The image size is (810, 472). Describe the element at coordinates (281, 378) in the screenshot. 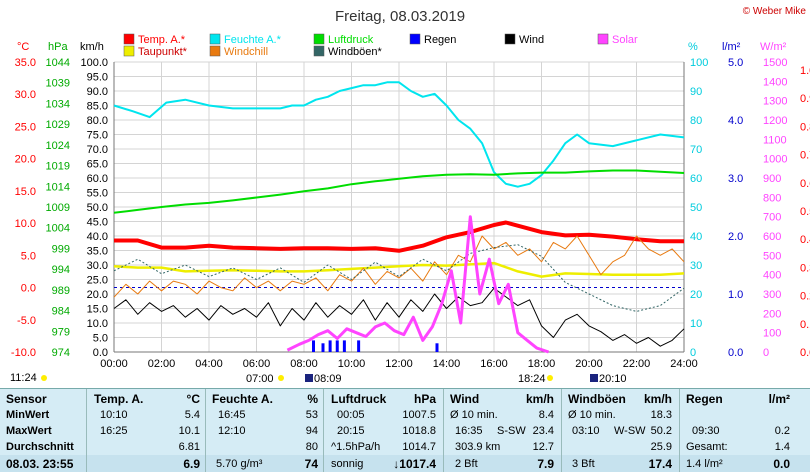

I see `sunrise-icon` at that location.